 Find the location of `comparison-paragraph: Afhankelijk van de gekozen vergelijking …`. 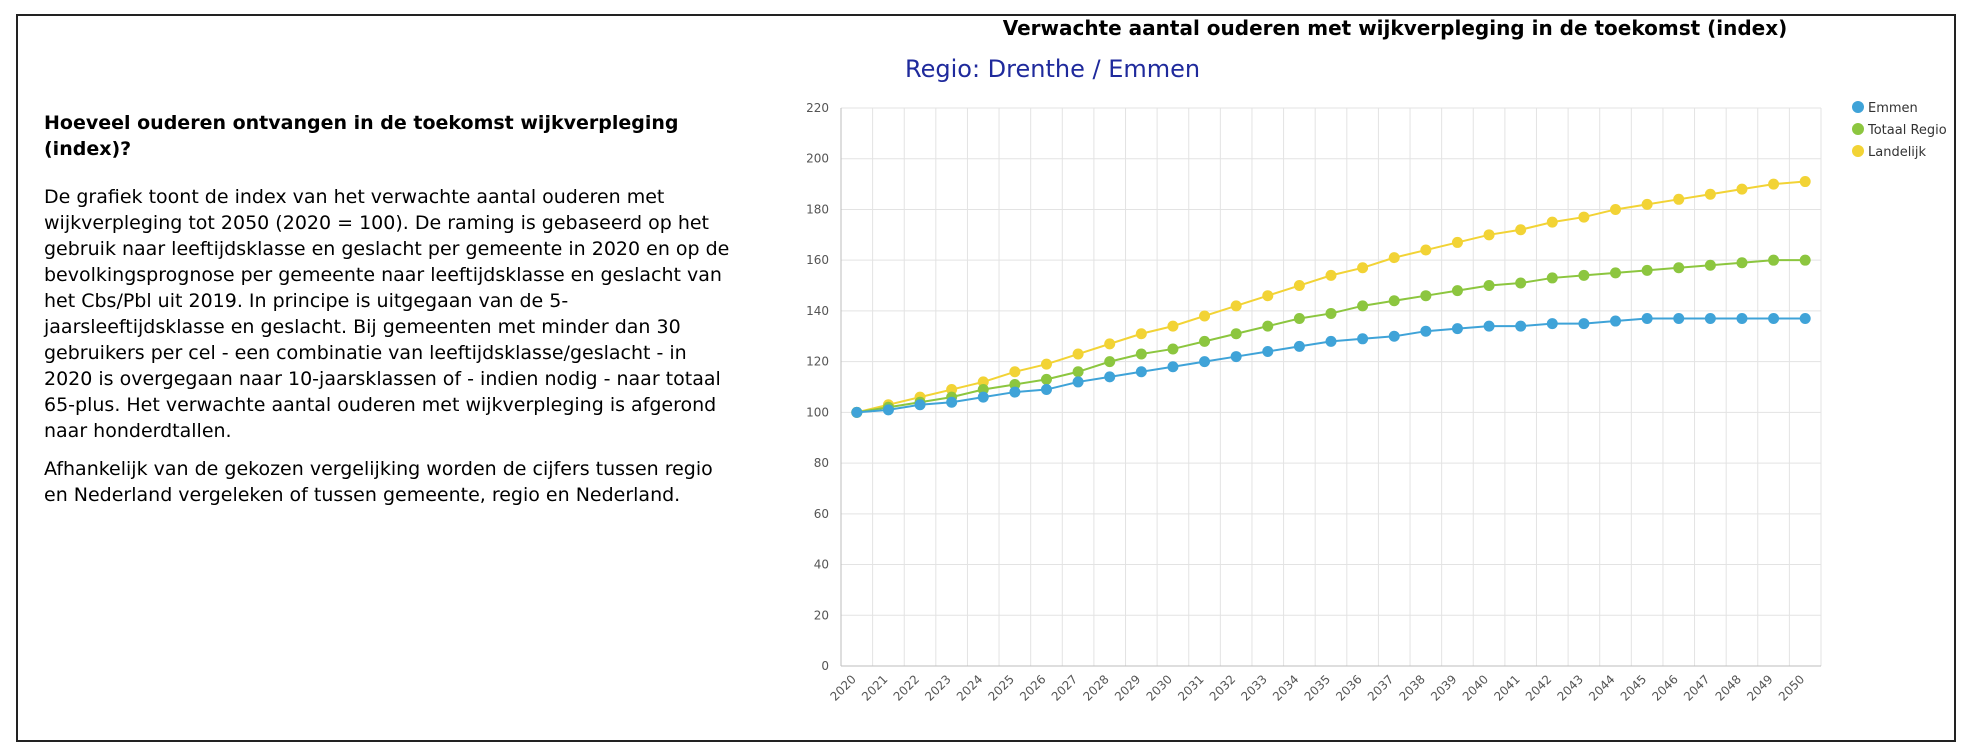

comparison-paragraph: Afhankelijk van de gekozen vergelijking … is located at coordinates (378, 482).